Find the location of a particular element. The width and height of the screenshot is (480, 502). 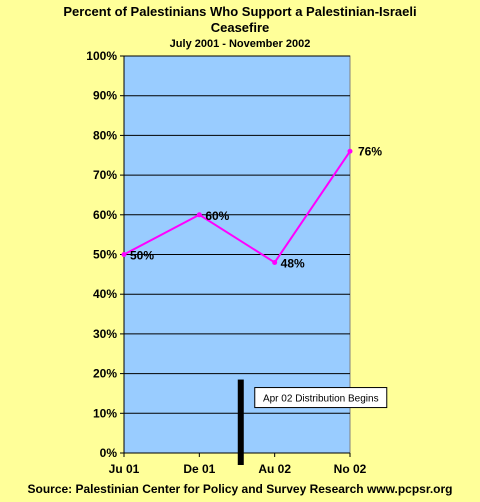

y-tick-label: 90% is located at coordinates (105, 96).